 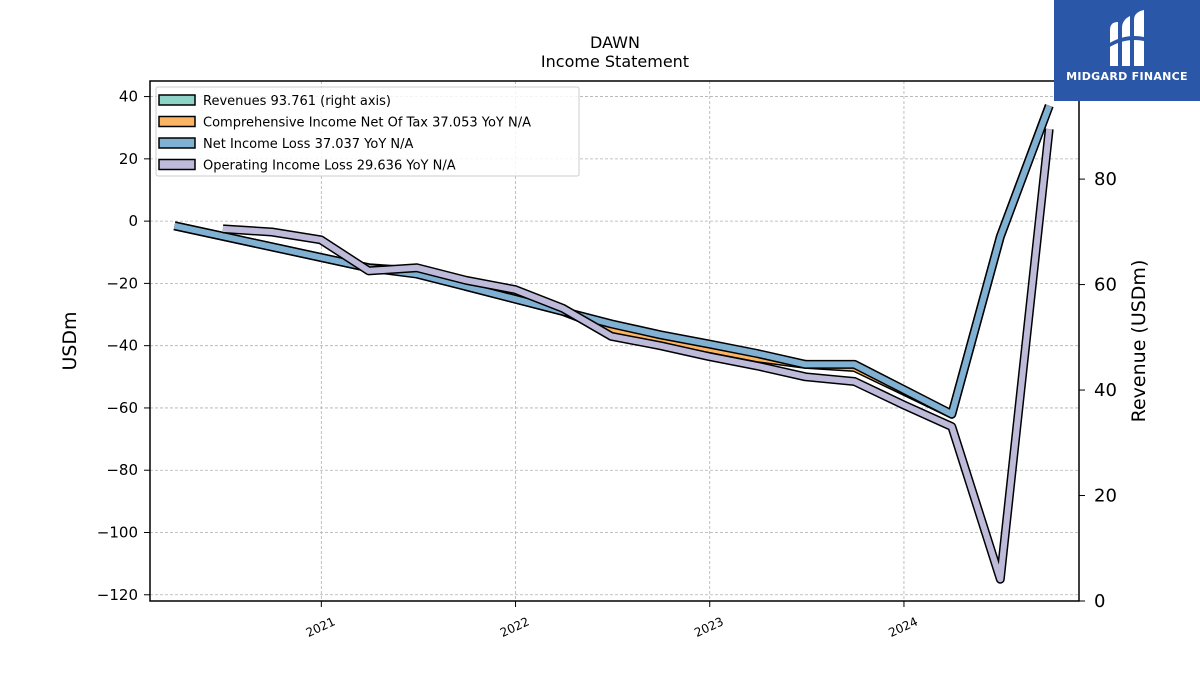 What do you see at coordinates (117, 595) in the screenshot?
I see `y-tick-label-left: −120` at bounding box center [117, 595].